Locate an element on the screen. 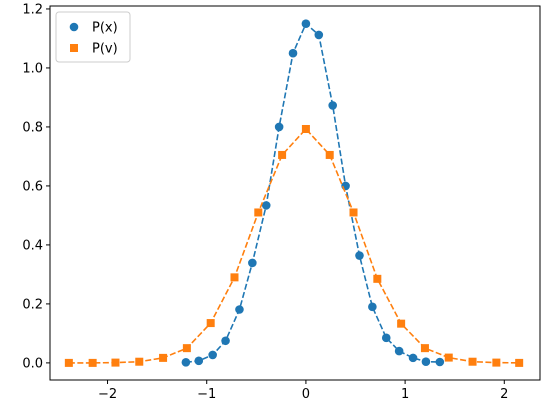 Image resolution: width=547 pixels, height=416 pixels. y-axis: 0.0 0.2 0.4 0.6 0.8 1.0 1.2 is located at coordinates (36, 186).